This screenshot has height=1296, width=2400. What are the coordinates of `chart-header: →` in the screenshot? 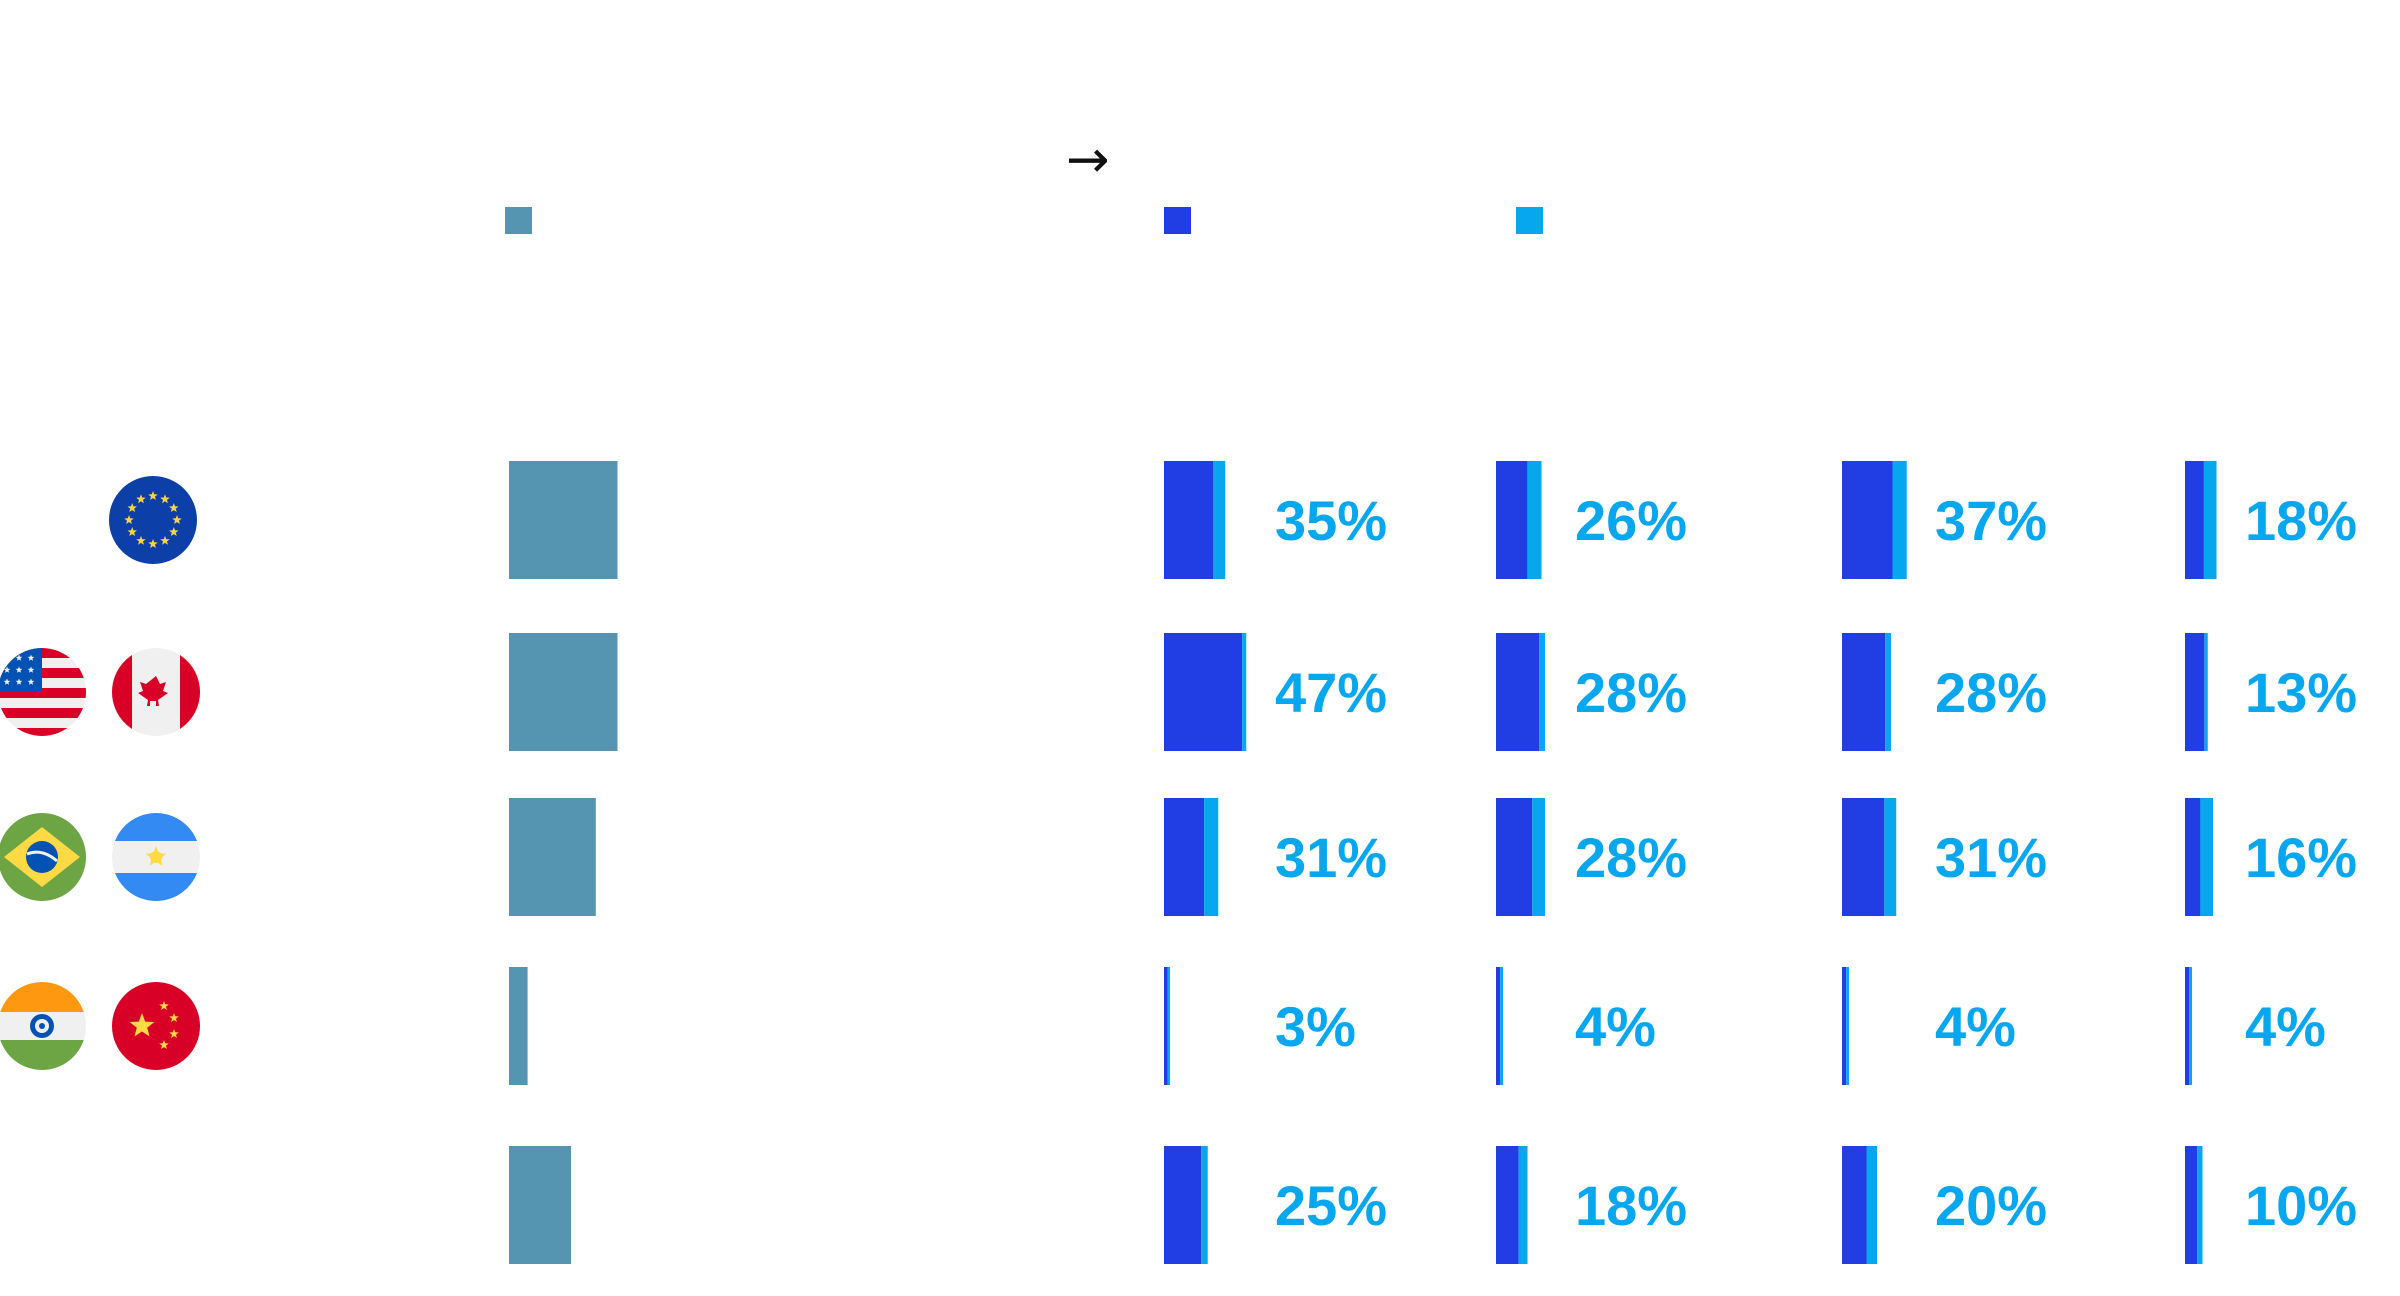 It's located at (1088, 160).